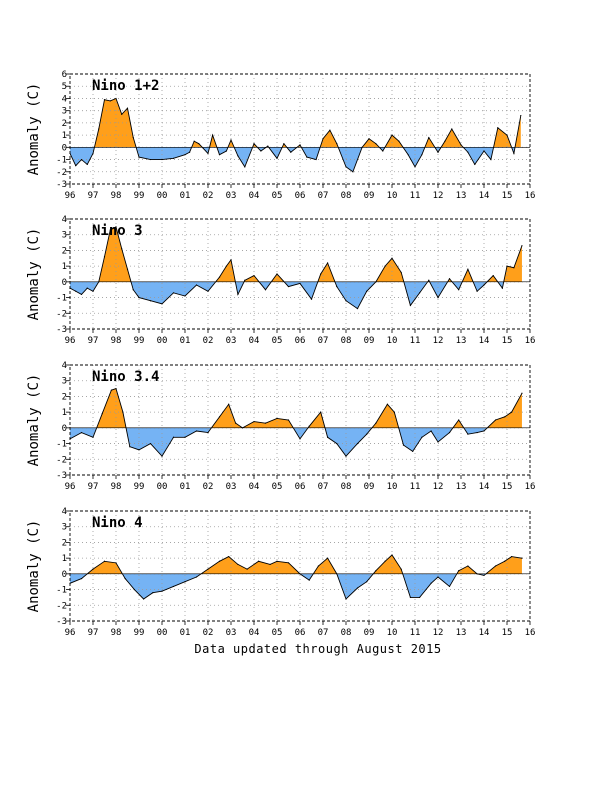  Describe the element at coordinates (438, 196) in the screenshot. I see `x-tick-label: 12` at that location.